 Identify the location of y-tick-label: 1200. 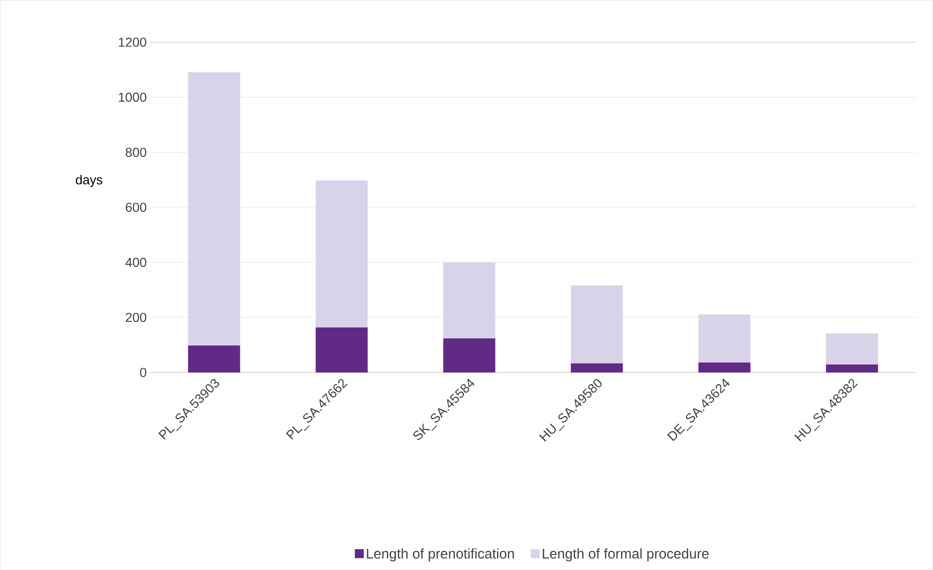
(132, 42).